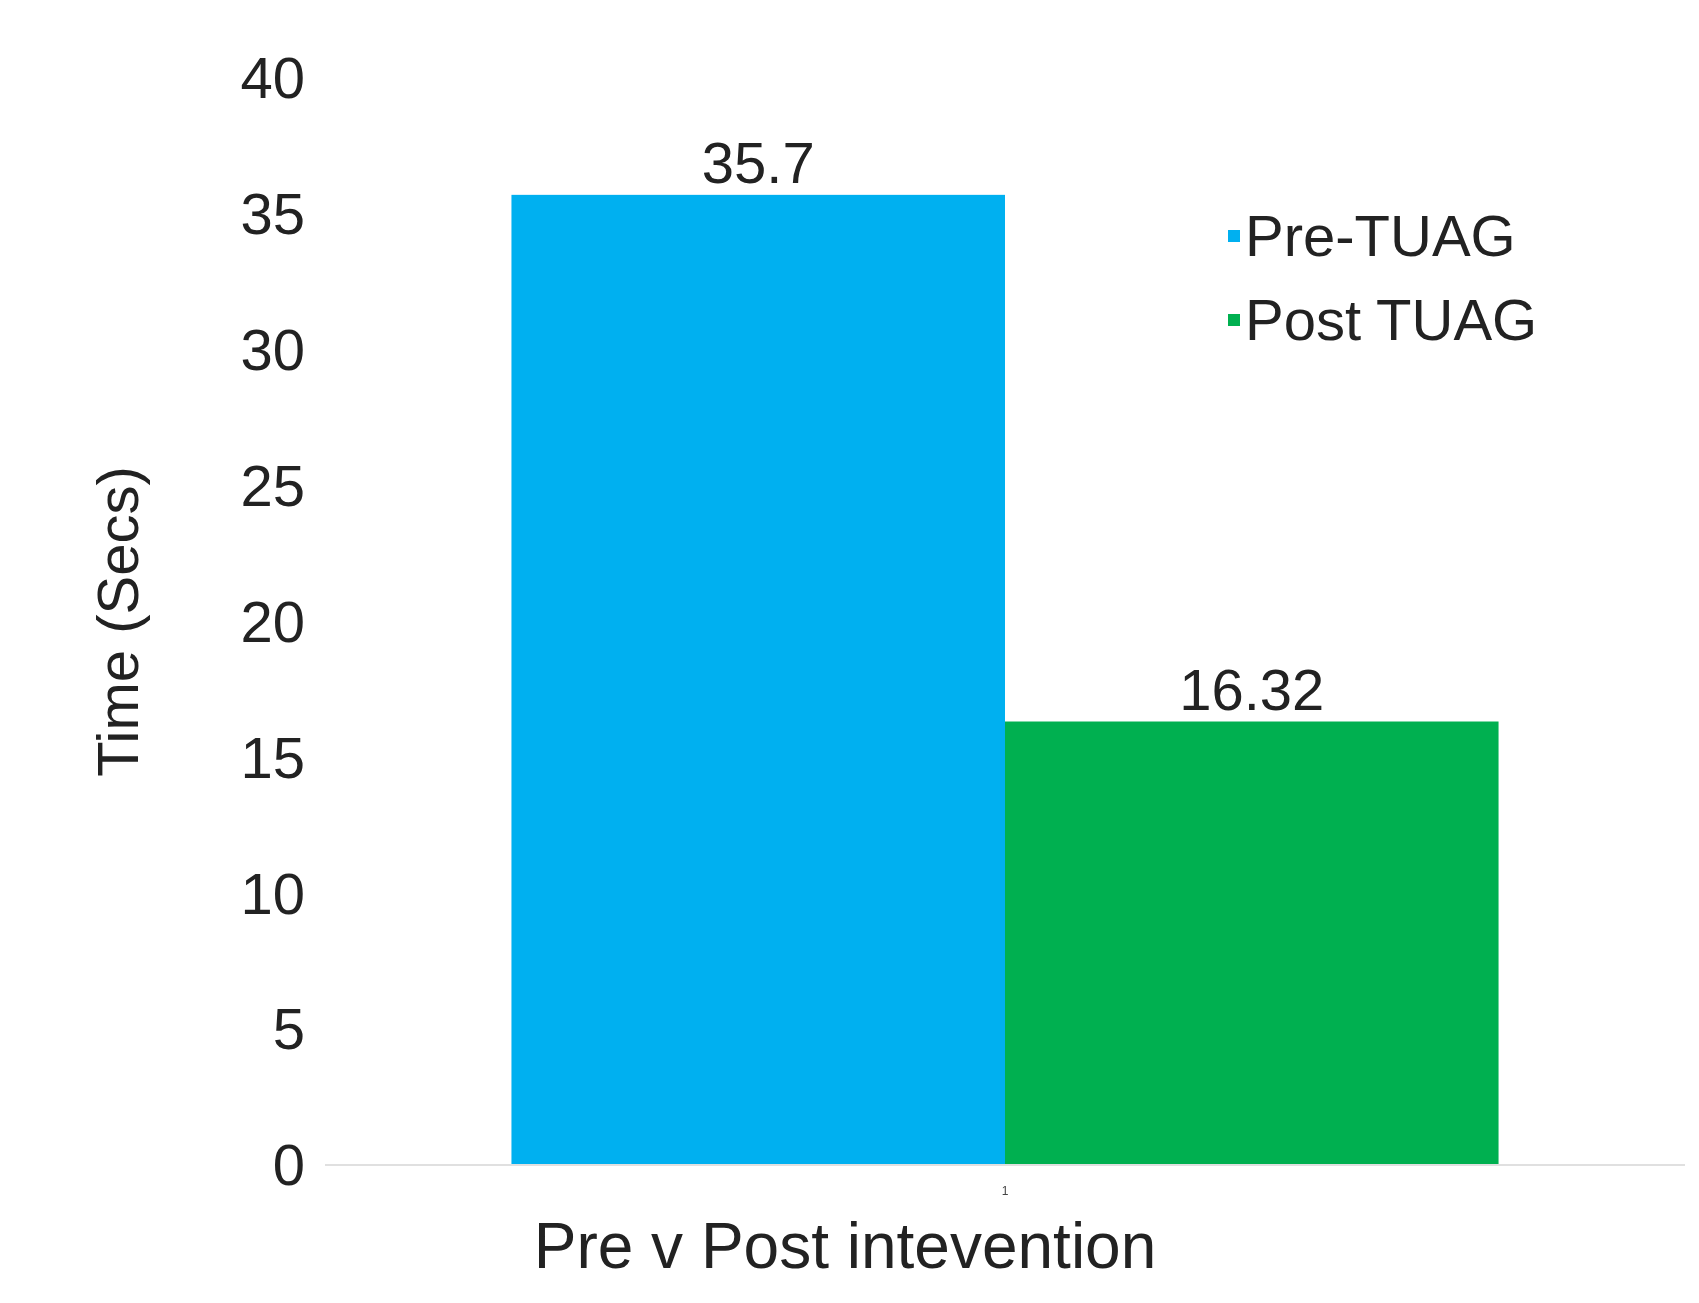  Describe the element at coordinates (272, 893) in the screenshot. I see `y-tick-label: 10` at that location.